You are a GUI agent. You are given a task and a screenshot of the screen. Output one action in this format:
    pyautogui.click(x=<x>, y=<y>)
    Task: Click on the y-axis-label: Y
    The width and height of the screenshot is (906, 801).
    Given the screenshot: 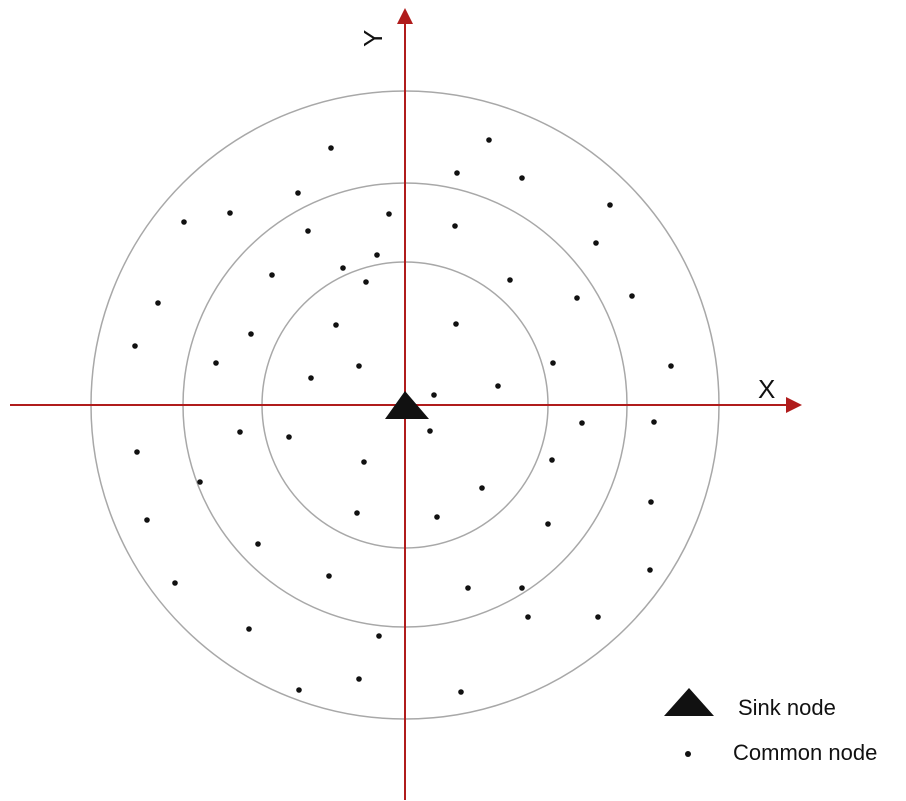 What is the action you would take?
    pyautogui.click(x=373, y=38)
    